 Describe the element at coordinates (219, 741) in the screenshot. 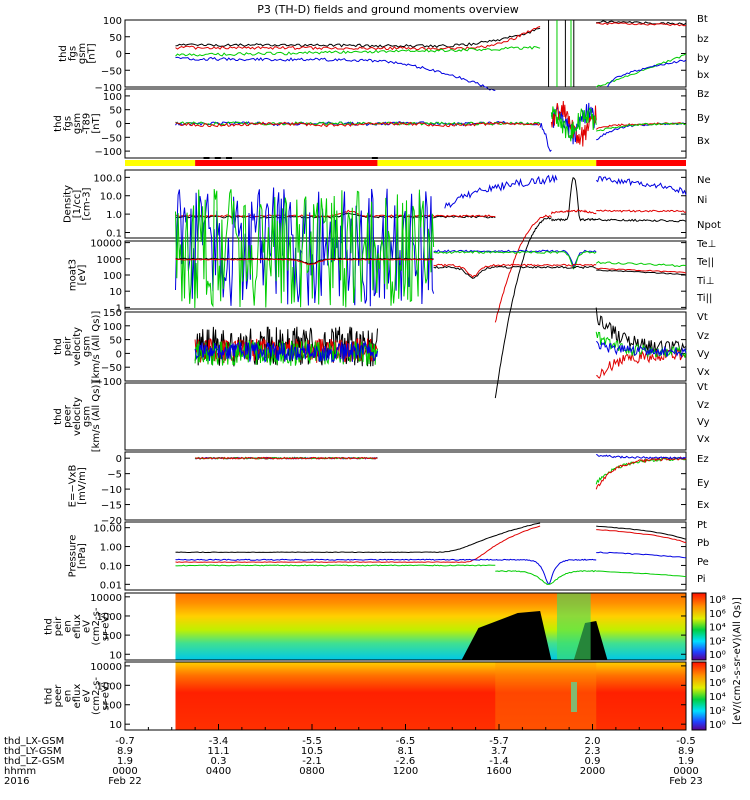

I see `x-axis-value: -3.4` at that location.